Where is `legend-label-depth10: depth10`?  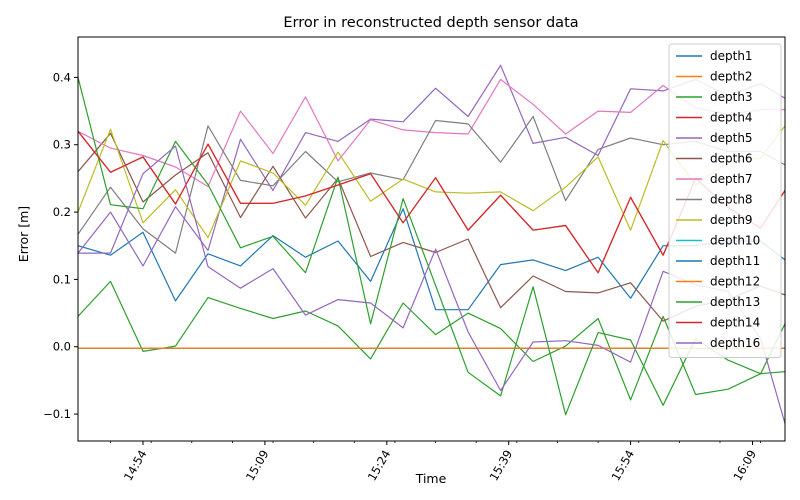
legend-label-depth10: depth10 is located at coordinates (735, 241).